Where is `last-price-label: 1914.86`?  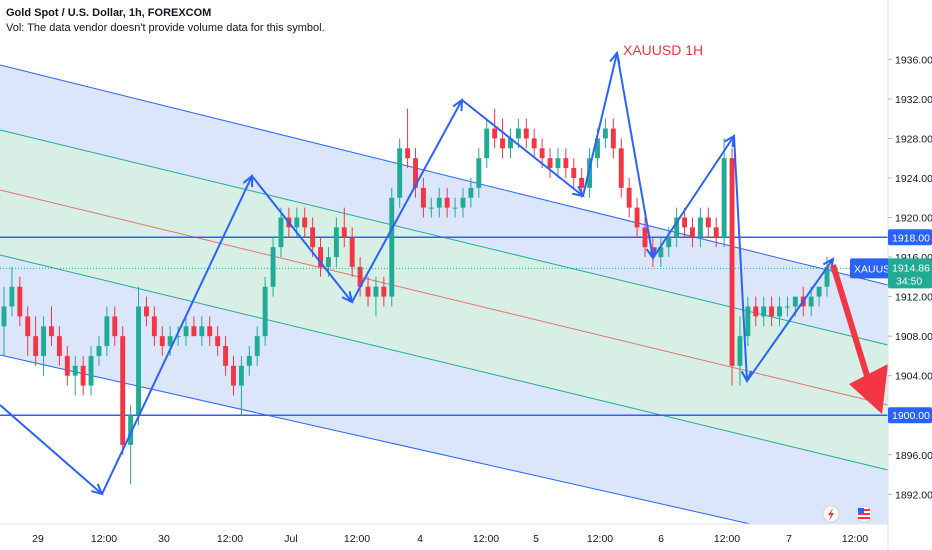 last-price-label: 1914.86 is located at coordinates (911, 268).